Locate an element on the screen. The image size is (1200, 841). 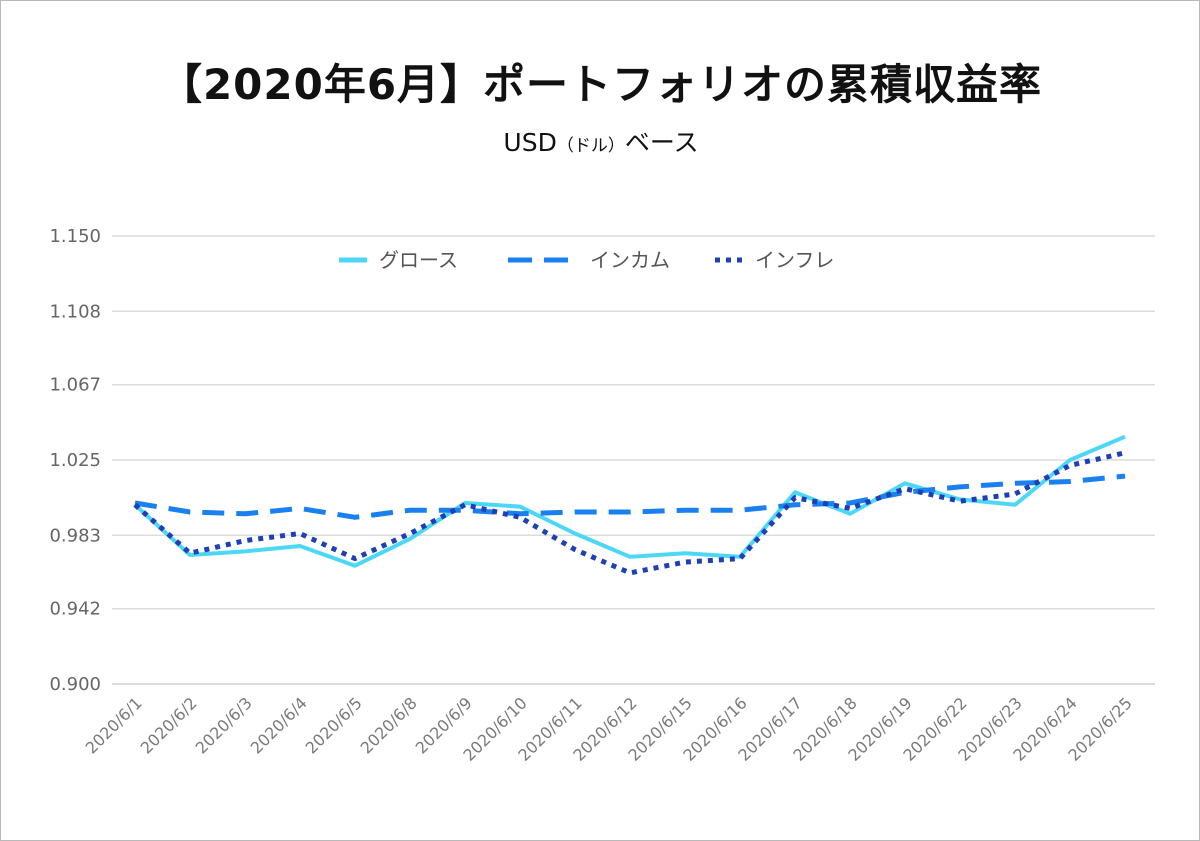
y-tick-label: 0.942 is located at coordinates (75, 609).